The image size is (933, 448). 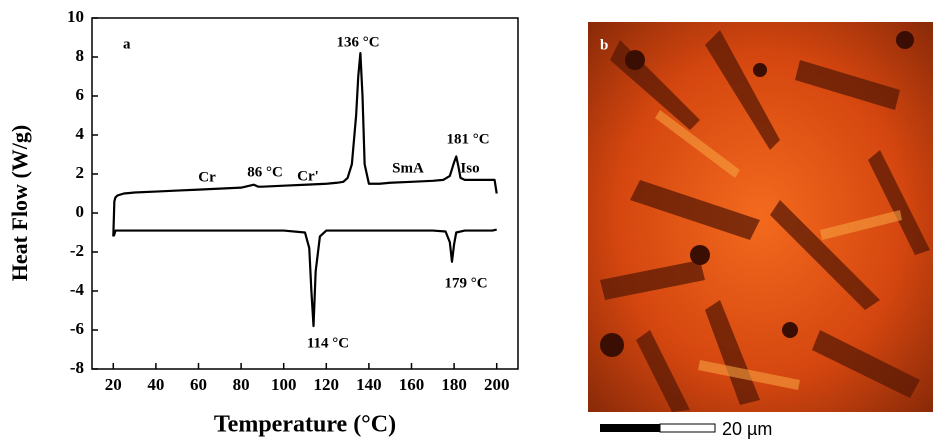 I want to click on x-tick-label: 140, so click(x=369, y=384).